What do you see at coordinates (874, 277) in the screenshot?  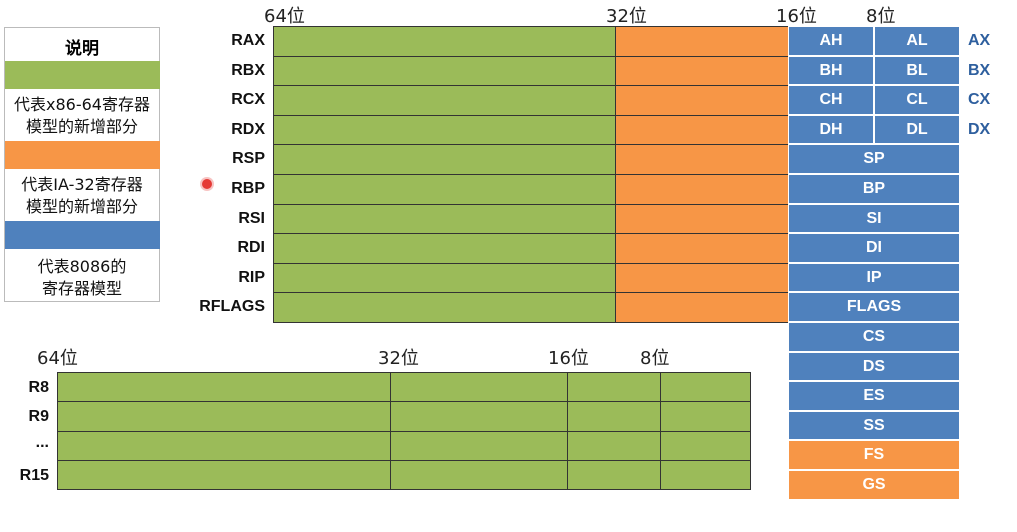 I see `reg-16bit-cell: IP` at bounding box center [874, 277].